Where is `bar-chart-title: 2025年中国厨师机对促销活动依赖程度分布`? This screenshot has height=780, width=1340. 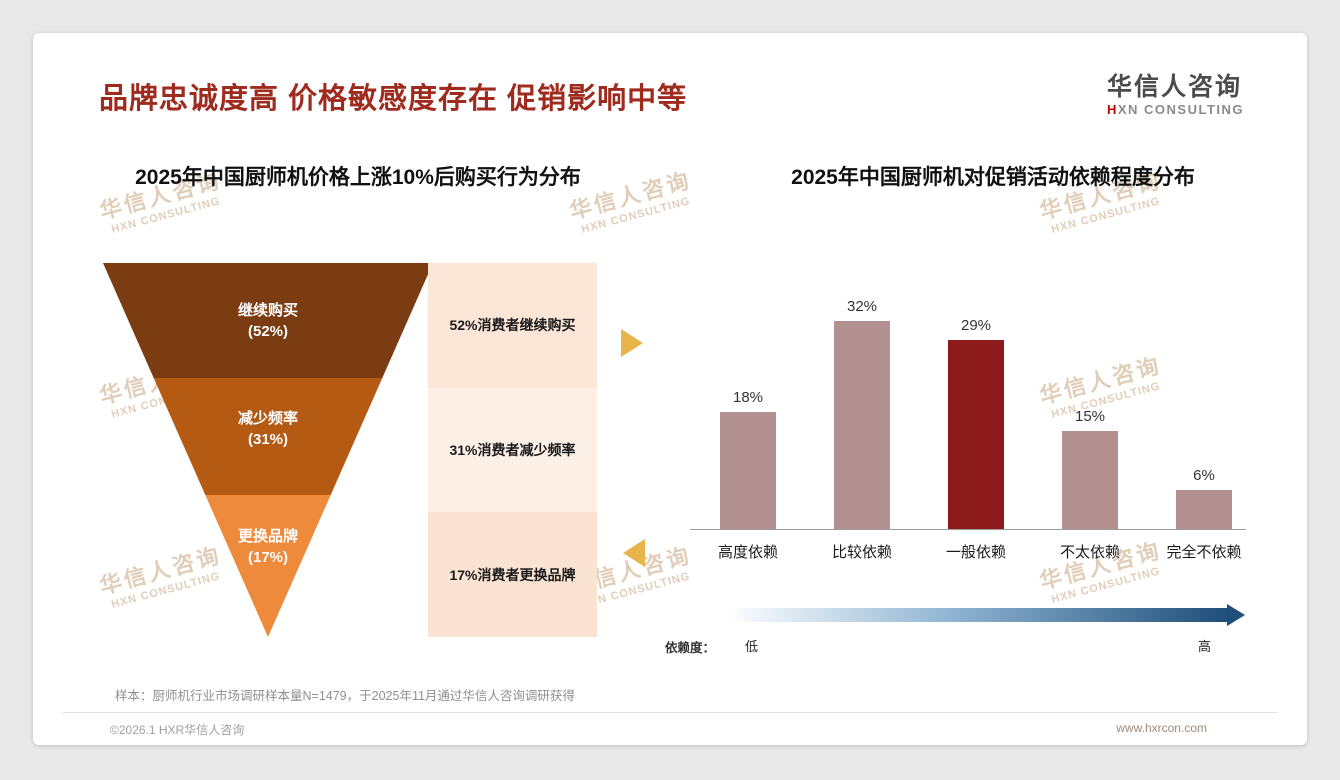
bar-chart-title: 2025年中国厨师机对促销活动依赖程度分布 is located at coordinates (993, 177).